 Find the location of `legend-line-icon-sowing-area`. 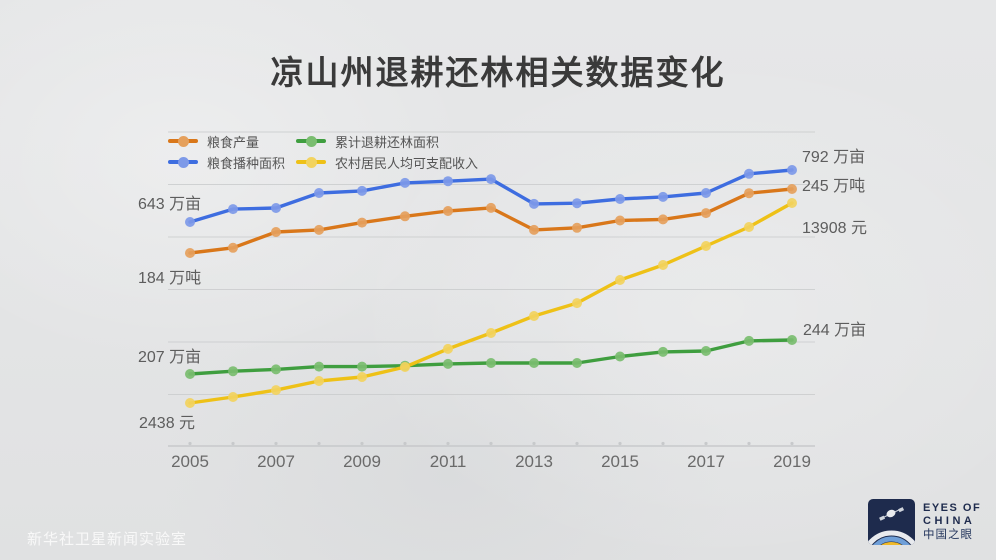

legend-line-icon-sowing-area is located at coordinates (183, 162).